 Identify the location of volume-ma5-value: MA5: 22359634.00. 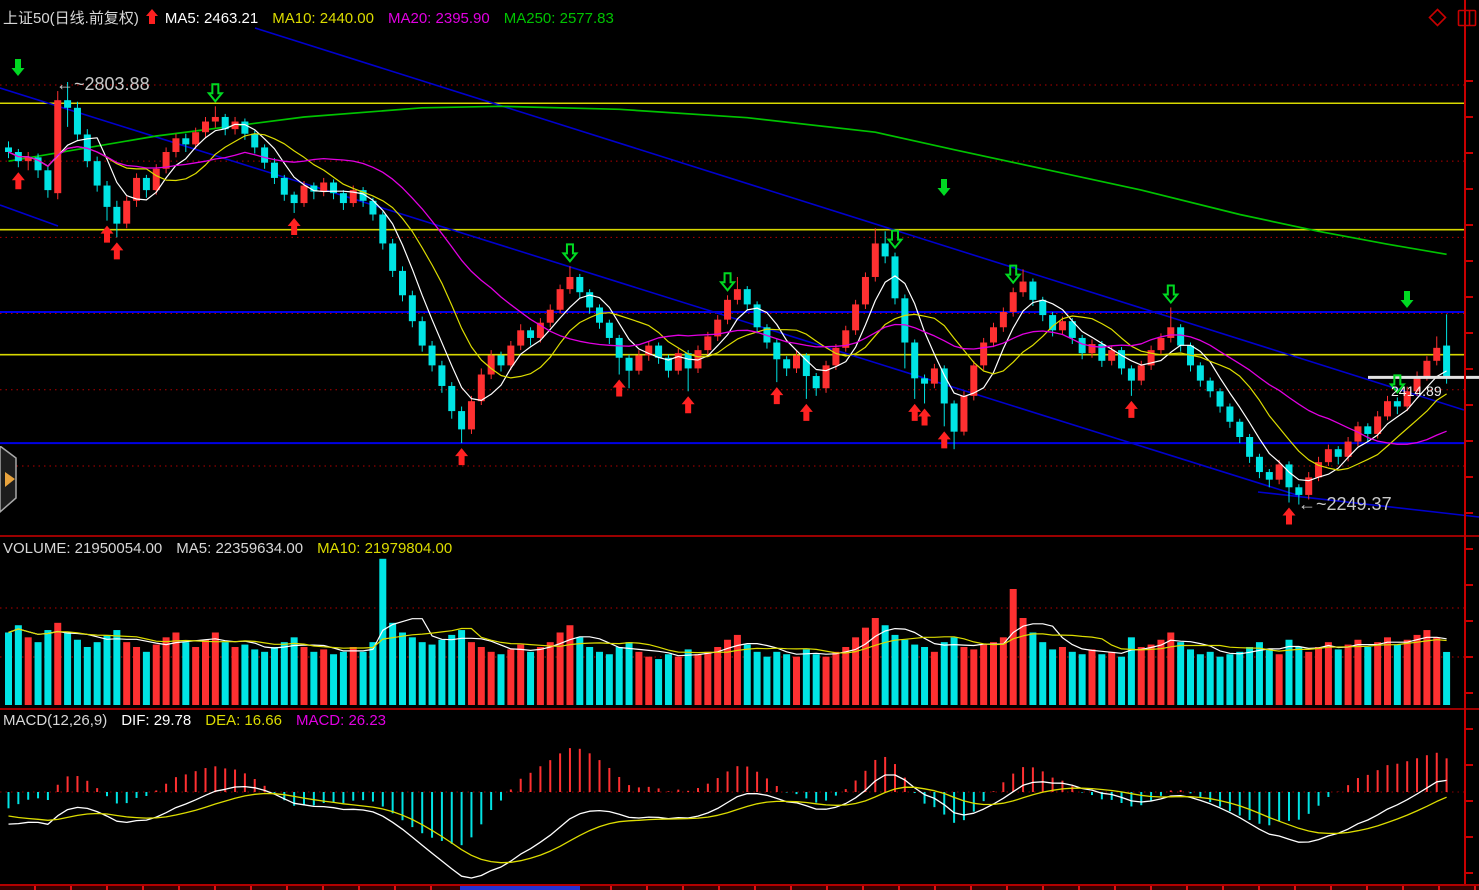
(240, 548).